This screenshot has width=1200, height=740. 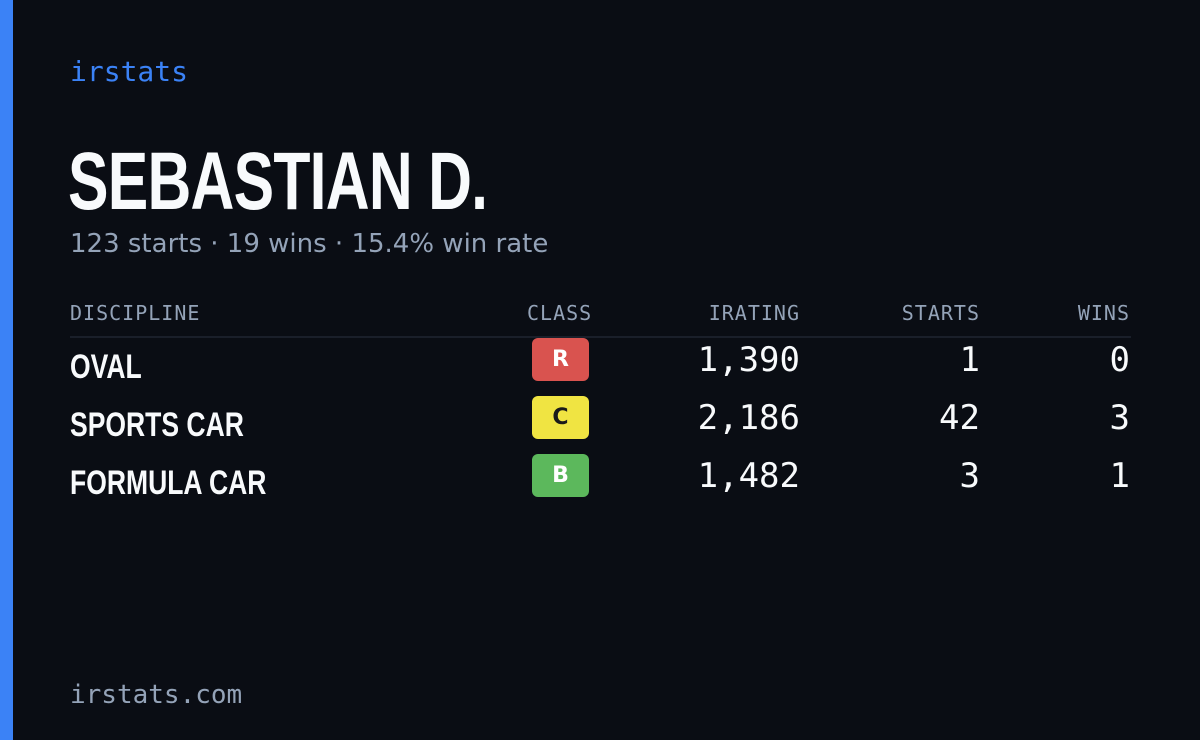 What do you see at coordinates (748, 360) in the screenshot?
I see `irating-value: 1,390` at bounding box center [748, 360].